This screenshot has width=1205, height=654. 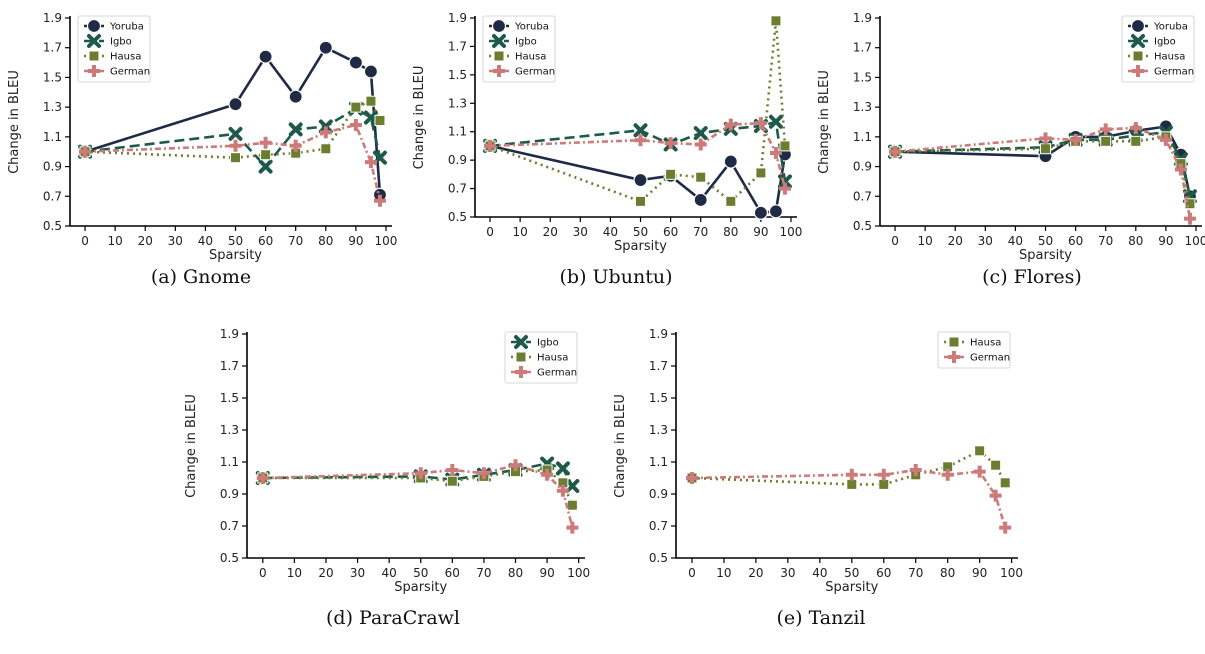 What do you see at coordinates (862, 167) in the screenshot?
I see `y-tick-label: 0.9` at bounding box center [862, 167].